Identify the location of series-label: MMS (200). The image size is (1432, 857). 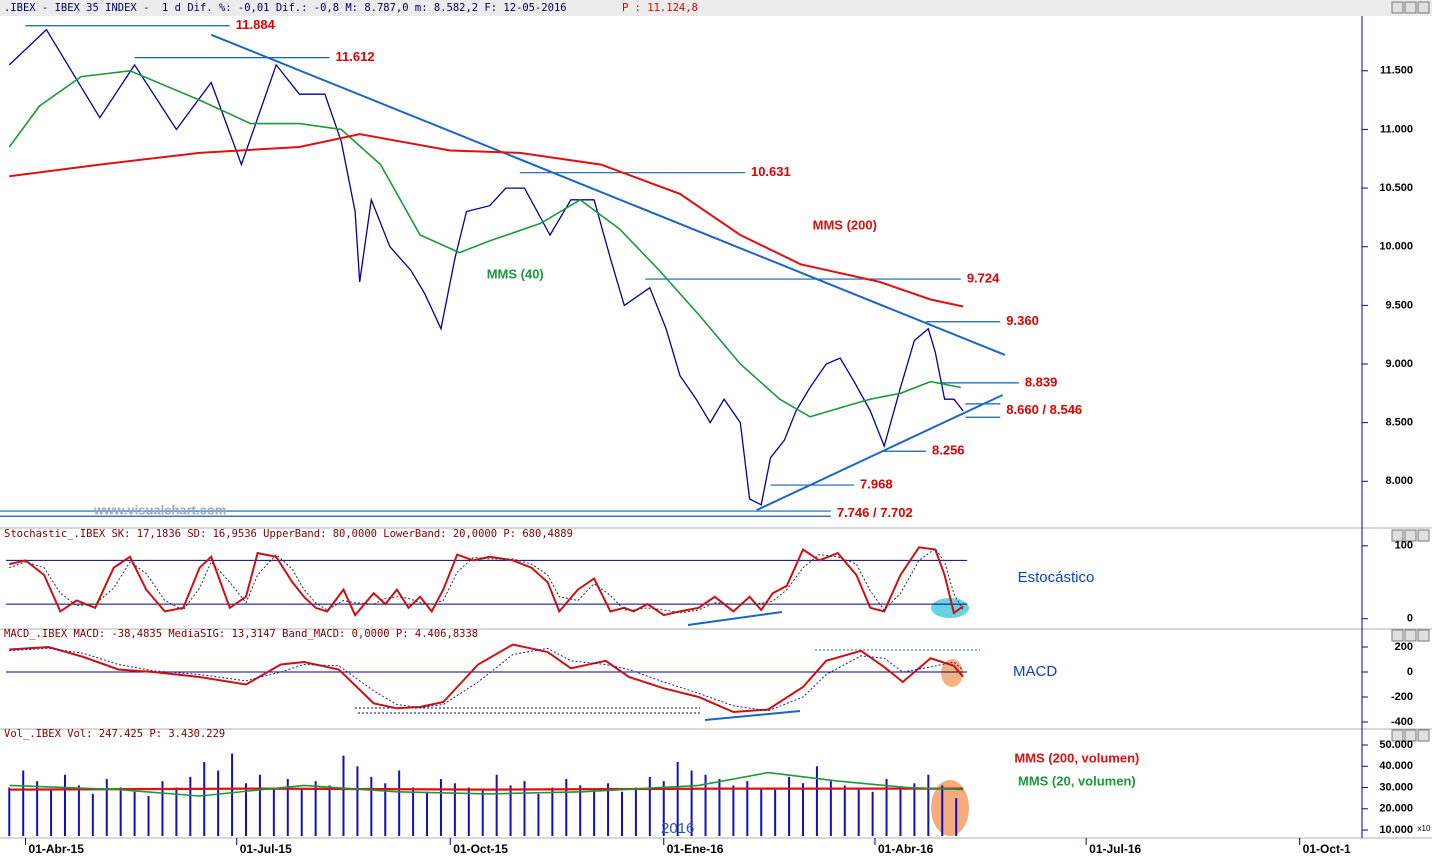
(845, 224).